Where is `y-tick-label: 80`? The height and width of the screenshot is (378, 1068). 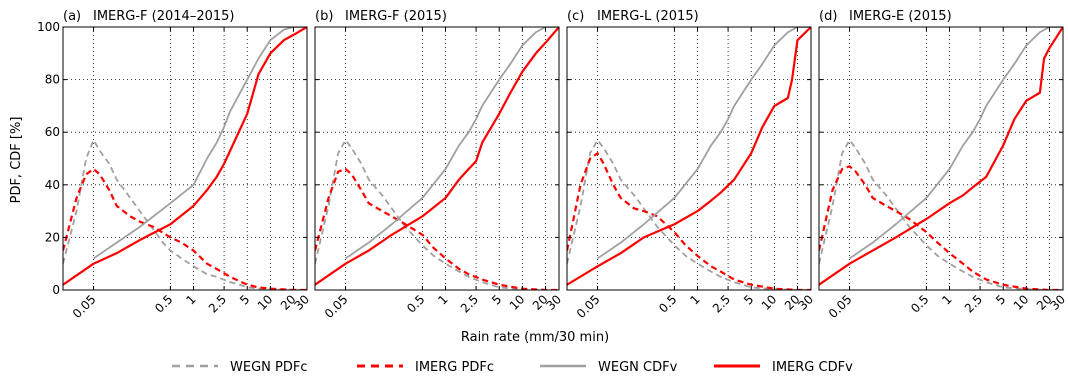 y-tick-label: 80 is located at coordinates (52, 80).